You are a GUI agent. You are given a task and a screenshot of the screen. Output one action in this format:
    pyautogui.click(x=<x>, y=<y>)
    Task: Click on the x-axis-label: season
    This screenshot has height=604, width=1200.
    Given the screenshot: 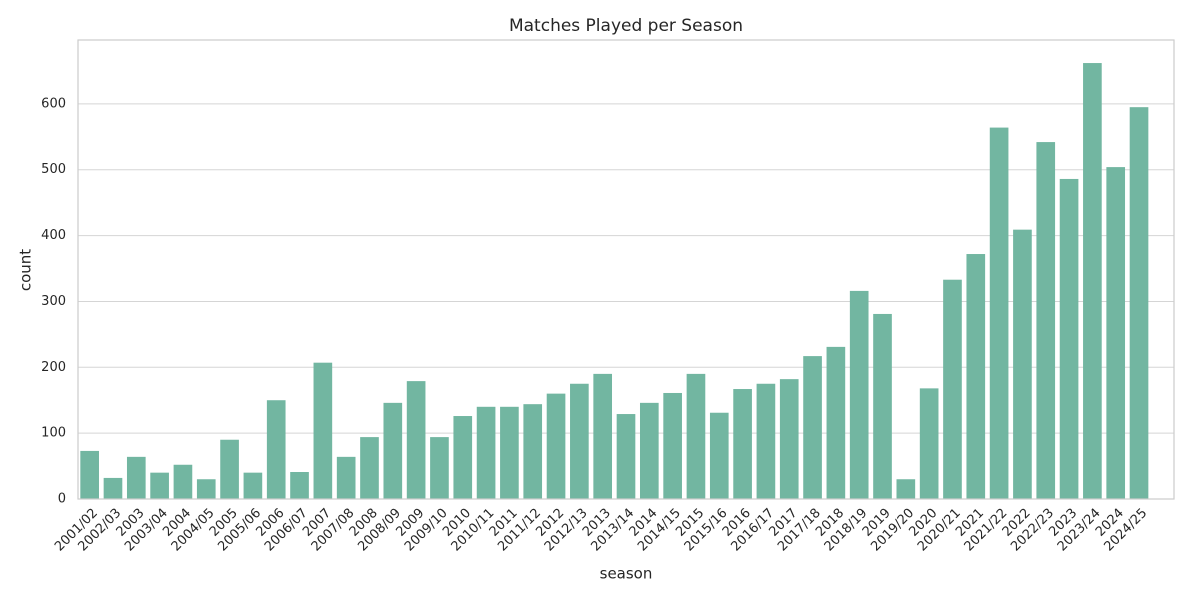 What is the action you would take?
    pyautogui.click(x=626, y=574)
    